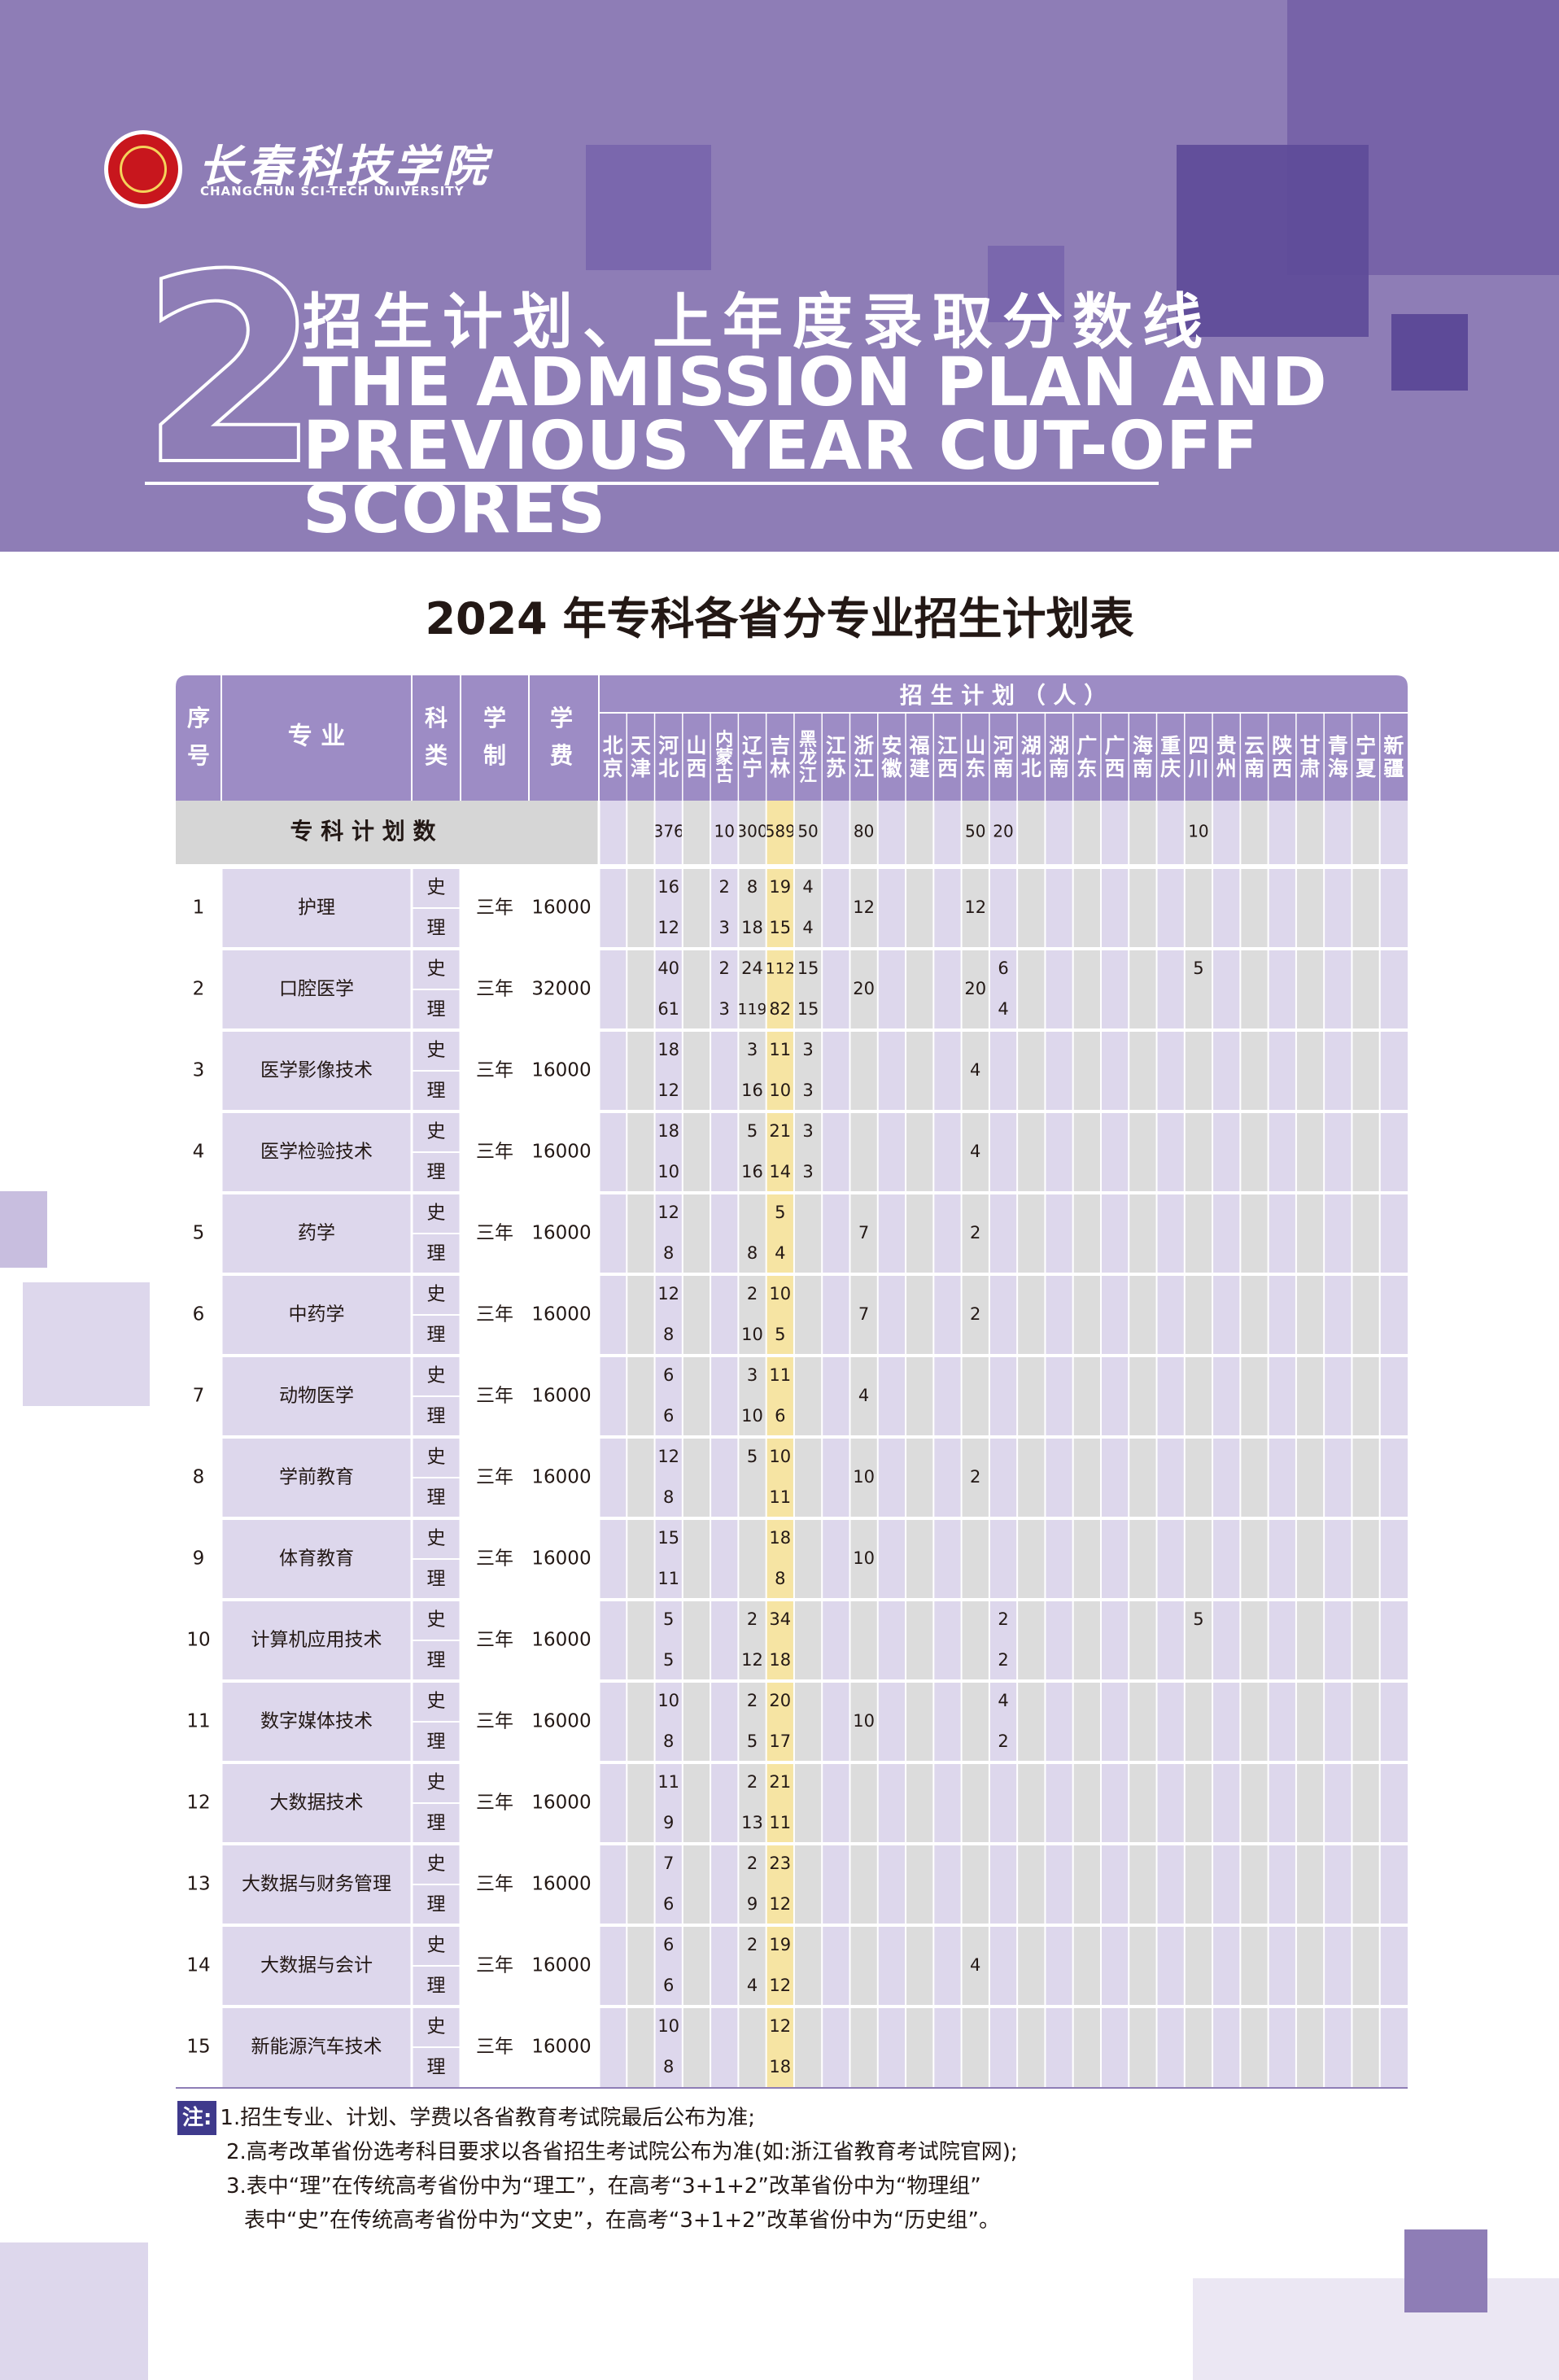  Describe the element at coordinates (1393, 746) in the screenshot. I see `province-header-28: 新` at that location.